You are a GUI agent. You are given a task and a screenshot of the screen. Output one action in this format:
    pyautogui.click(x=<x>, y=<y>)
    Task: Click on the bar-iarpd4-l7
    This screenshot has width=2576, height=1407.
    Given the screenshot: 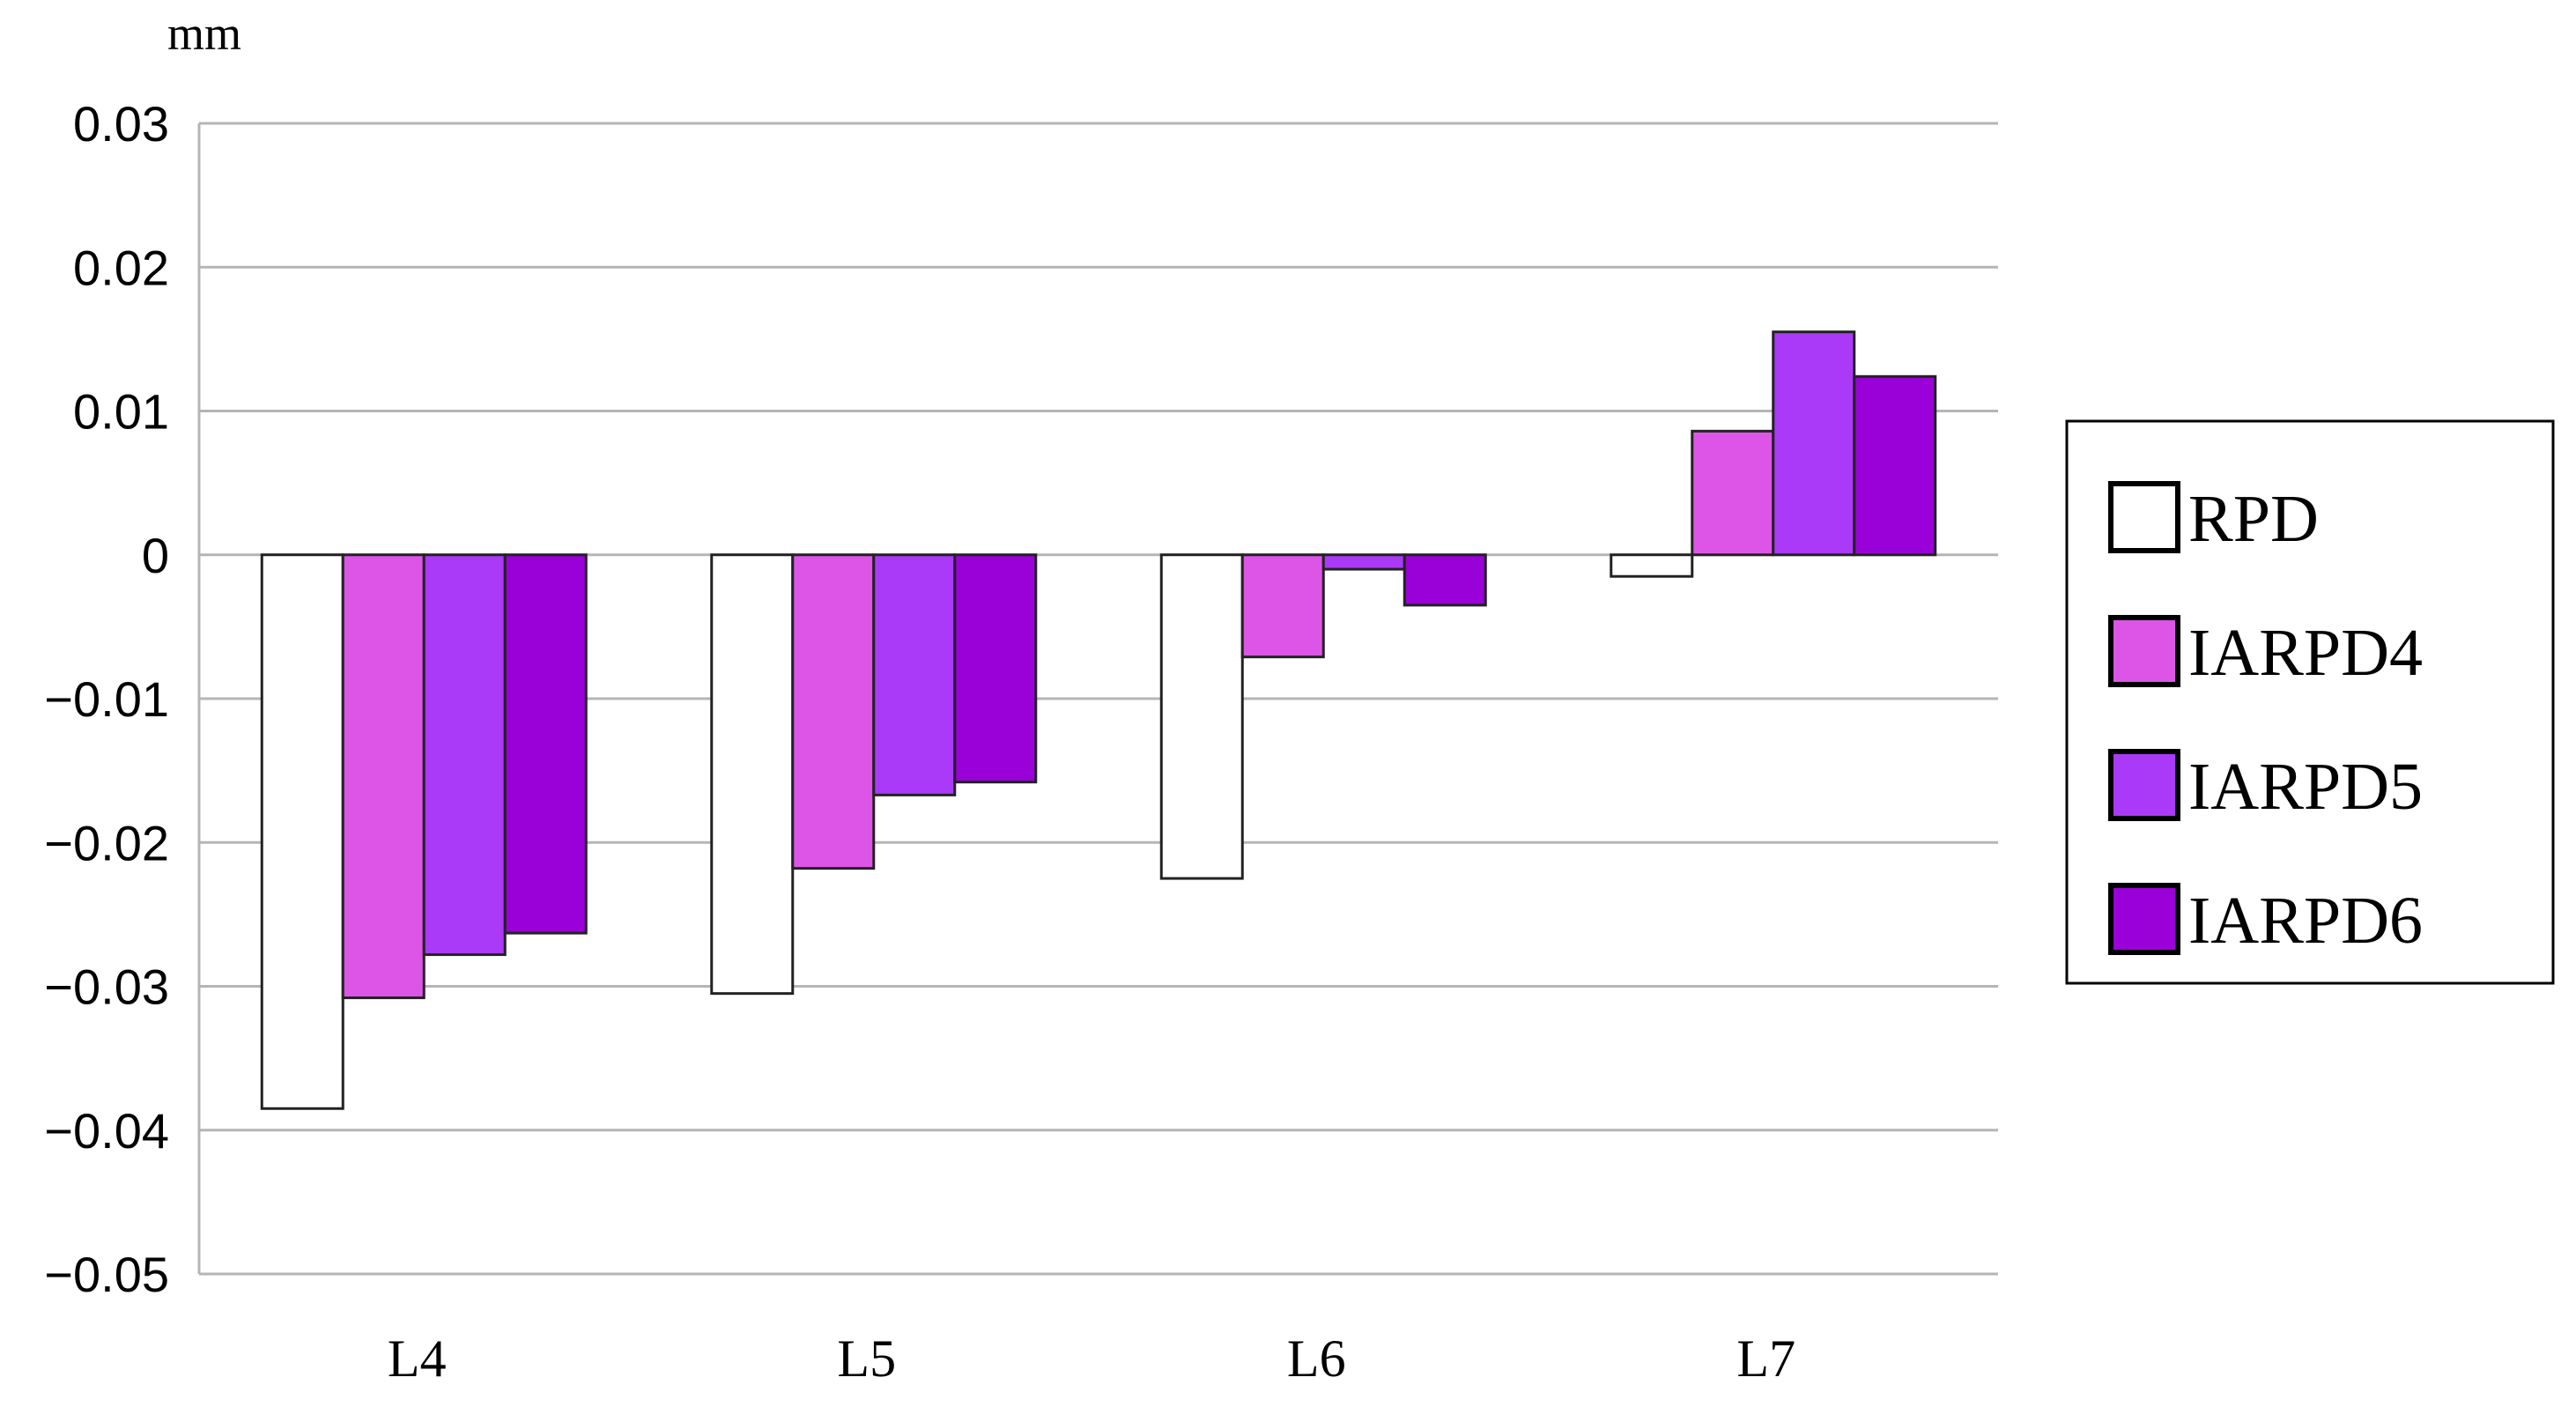 What is the action you would take?
    pyautogui.click(x=1733, y=493)
    